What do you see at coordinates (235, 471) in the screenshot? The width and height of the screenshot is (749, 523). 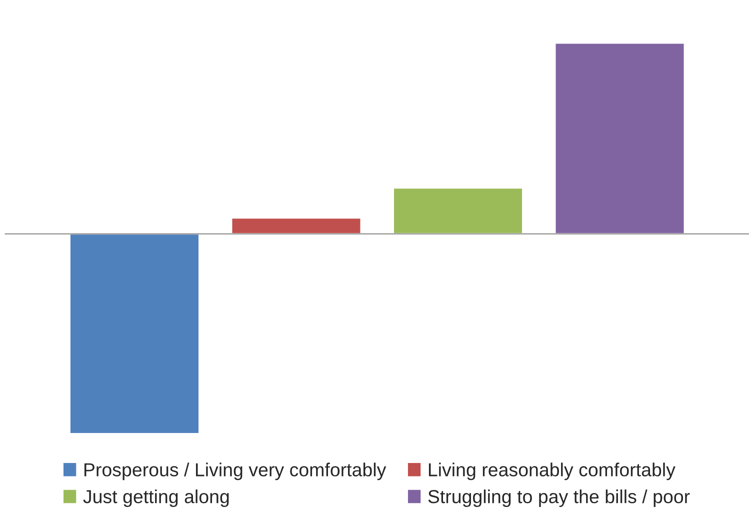 I see `legend-label: Prosperous / Living very comfortably` at bounding box center [235, 471].